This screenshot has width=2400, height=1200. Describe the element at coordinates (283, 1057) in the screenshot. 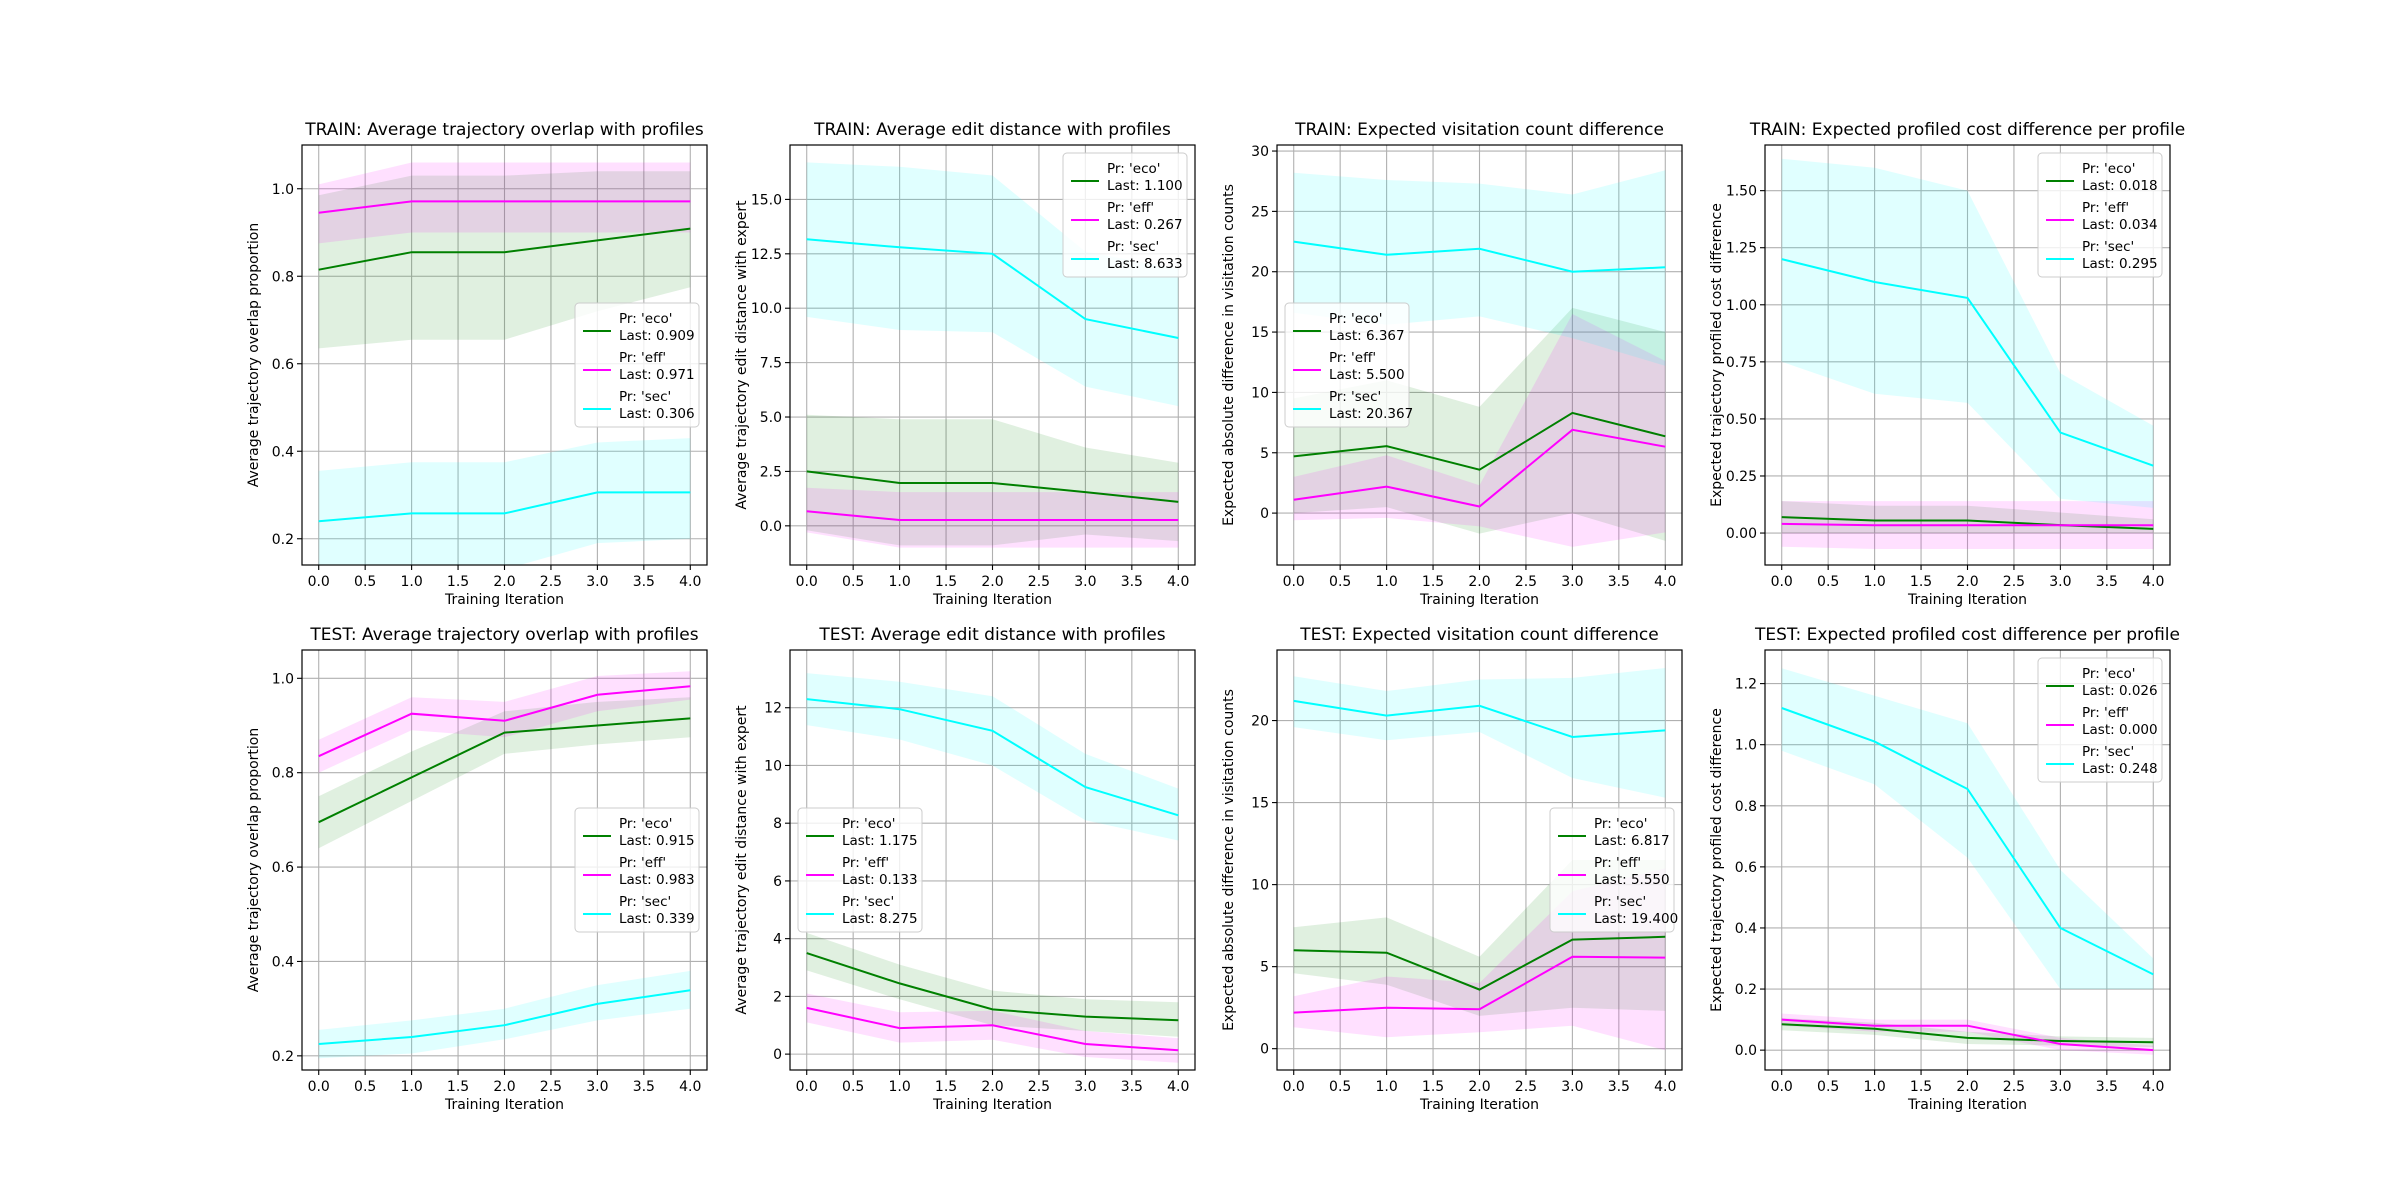

I see `chart-4-ytick-label-0: 0.2` at that location.